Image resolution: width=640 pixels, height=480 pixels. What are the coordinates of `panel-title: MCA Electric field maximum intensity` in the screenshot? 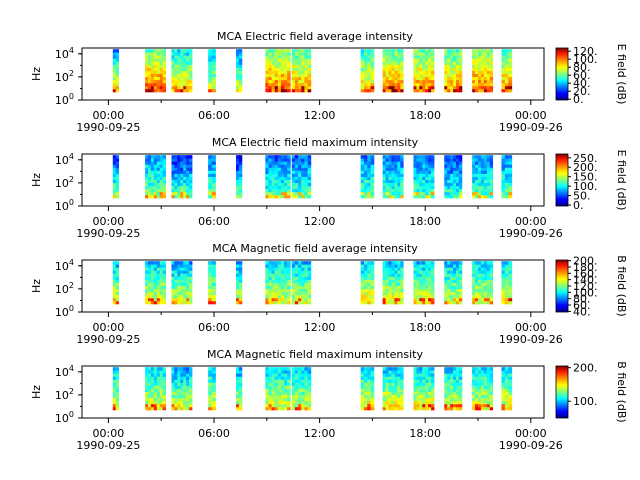 It's located at (315, 142).